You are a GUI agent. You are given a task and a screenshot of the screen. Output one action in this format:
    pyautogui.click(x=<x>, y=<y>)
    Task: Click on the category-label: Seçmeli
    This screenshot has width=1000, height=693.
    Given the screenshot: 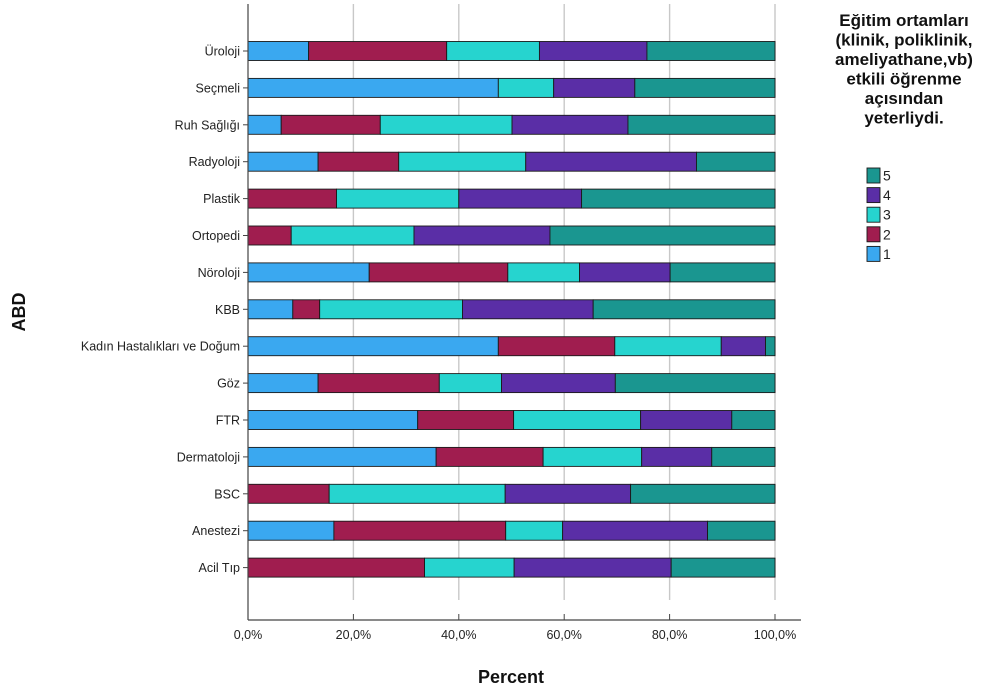 What is the action you would take?
    pyautogui.click(x=218, y=88)
    